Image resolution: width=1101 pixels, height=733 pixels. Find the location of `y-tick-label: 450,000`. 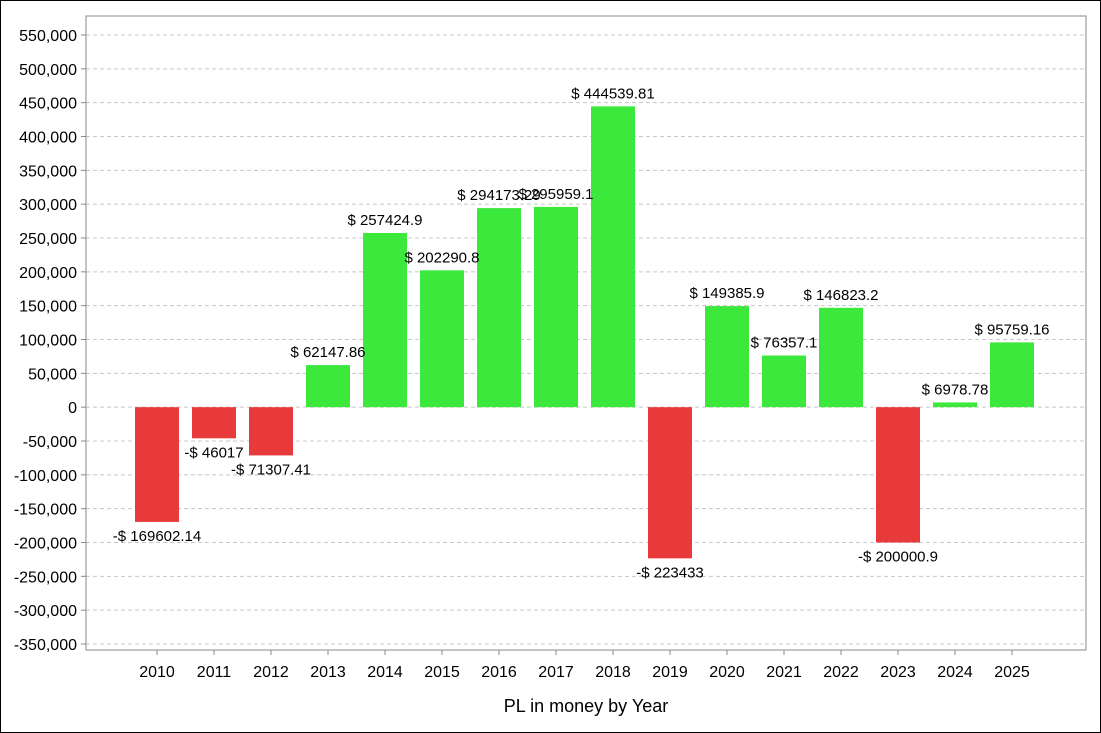

y-tick-label: 450,000 is located at coordinates (48, 104).